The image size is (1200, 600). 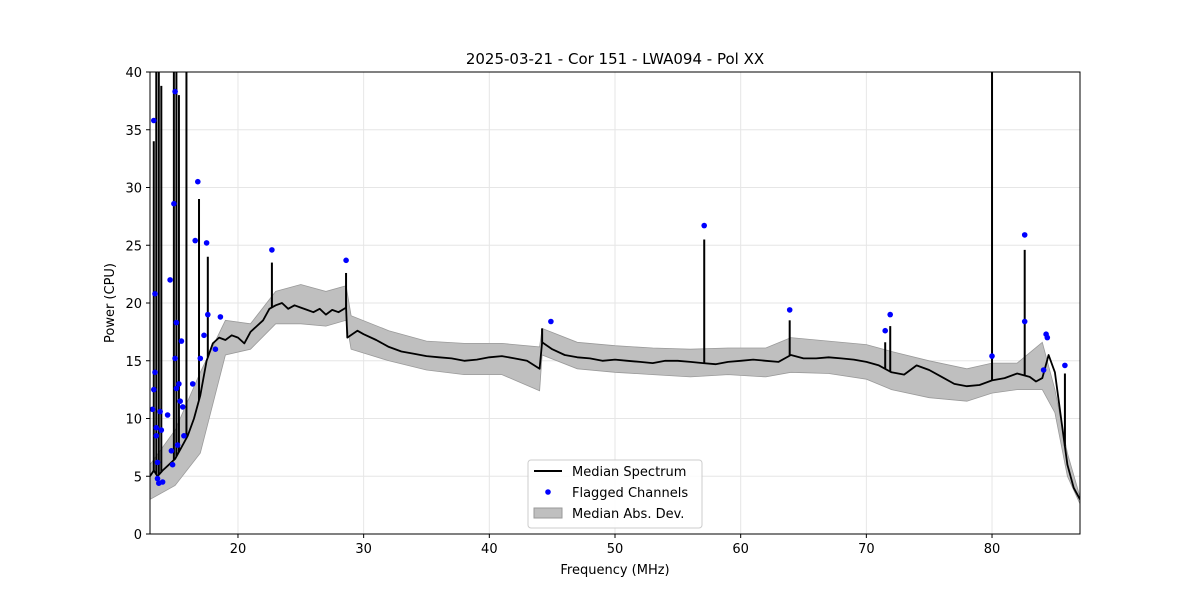 What do you see at coordinates (138, 477) in the screenshot?
I see `y-tick-label: 5` at bounding box center [138, 477].